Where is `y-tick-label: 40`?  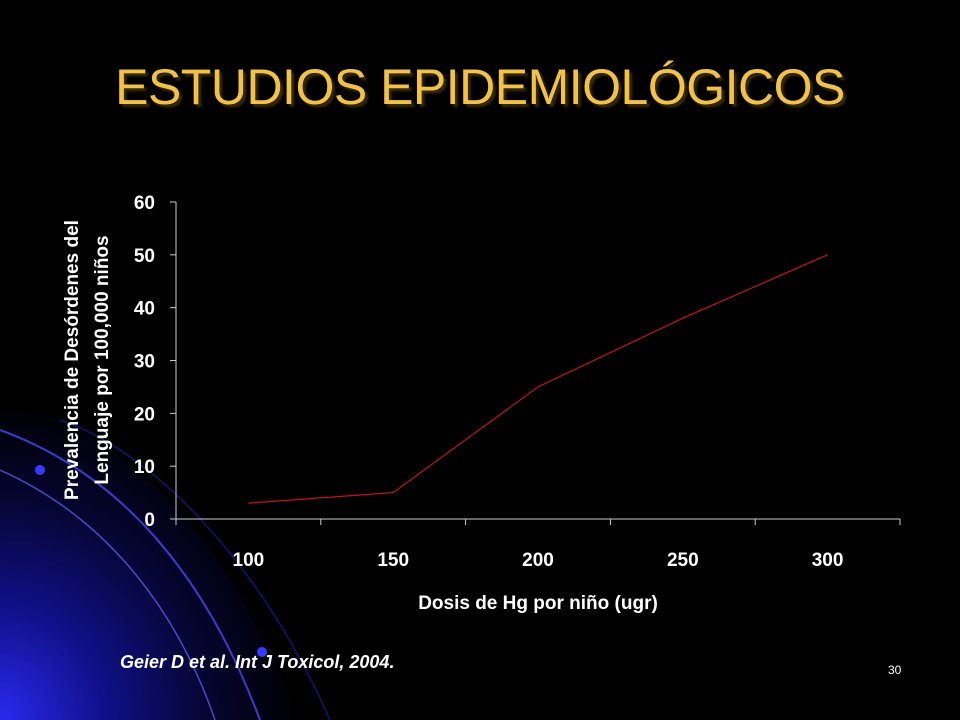
y-tick-label: 40 is located at coordinates (144, 309).